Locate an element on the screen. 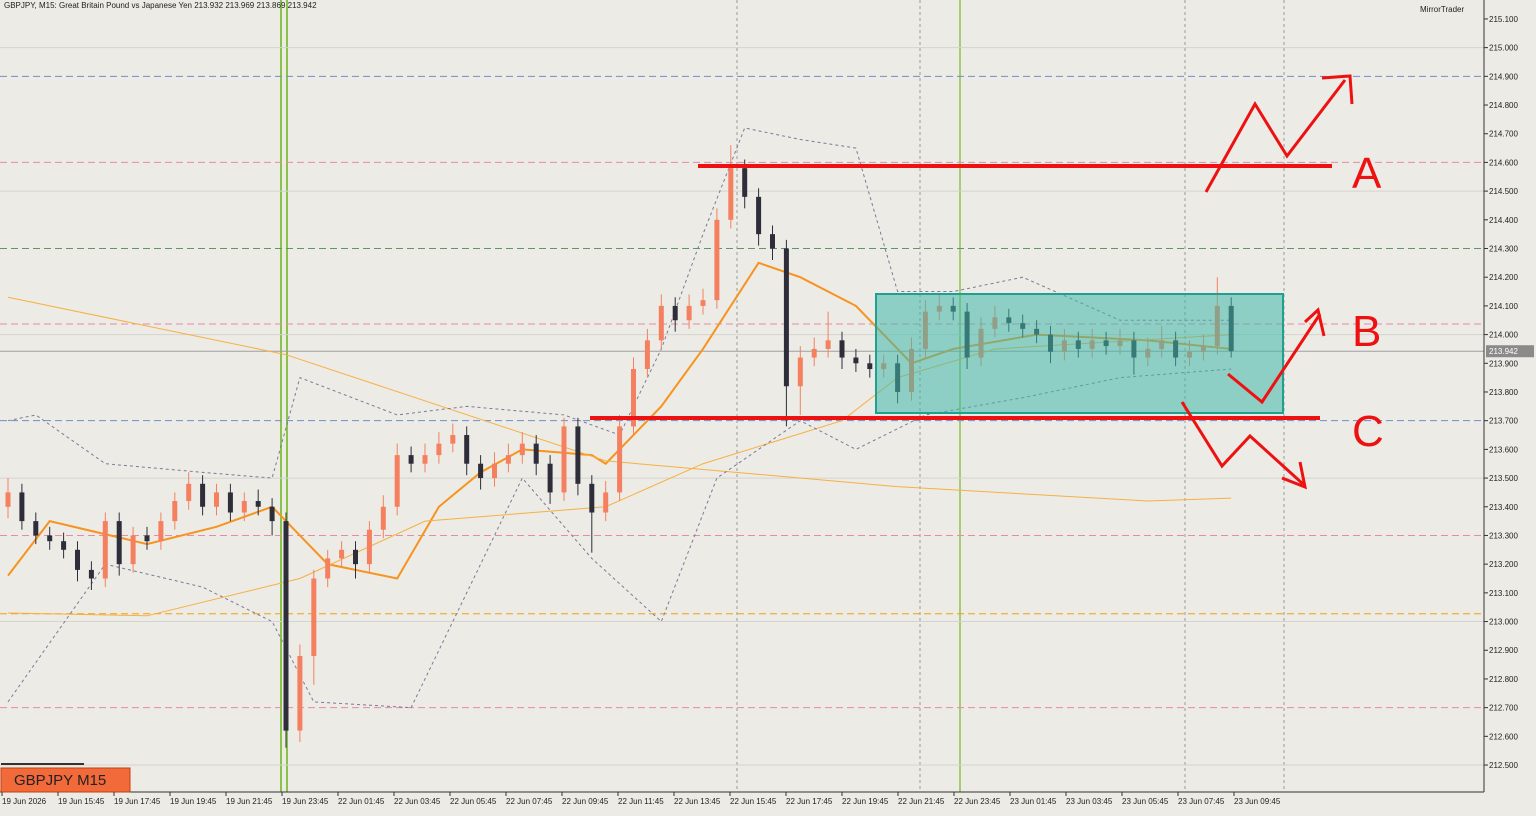 This screenshot has width=1536, height=816. y-tick-label: 213.300 is located at coordinates (1503, 535).